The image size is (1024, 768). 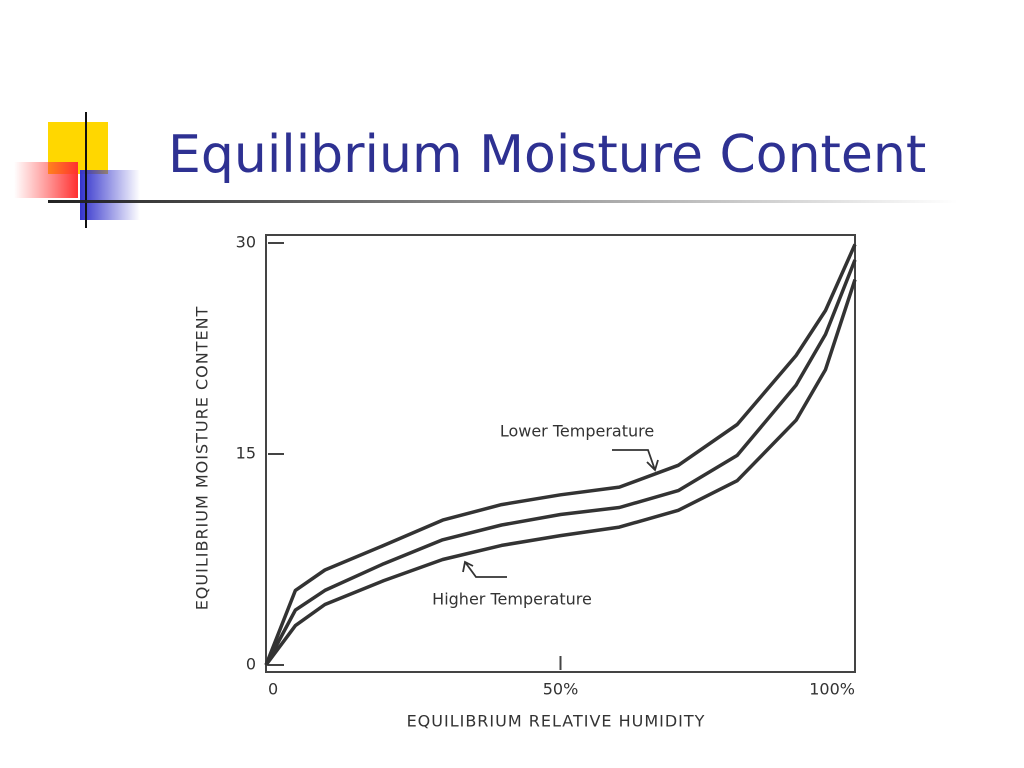 What do you see at coordinates (577, 431) in the screenshot?
I see `curve-label: Lower Temperature` at bounding box center [577, 431].